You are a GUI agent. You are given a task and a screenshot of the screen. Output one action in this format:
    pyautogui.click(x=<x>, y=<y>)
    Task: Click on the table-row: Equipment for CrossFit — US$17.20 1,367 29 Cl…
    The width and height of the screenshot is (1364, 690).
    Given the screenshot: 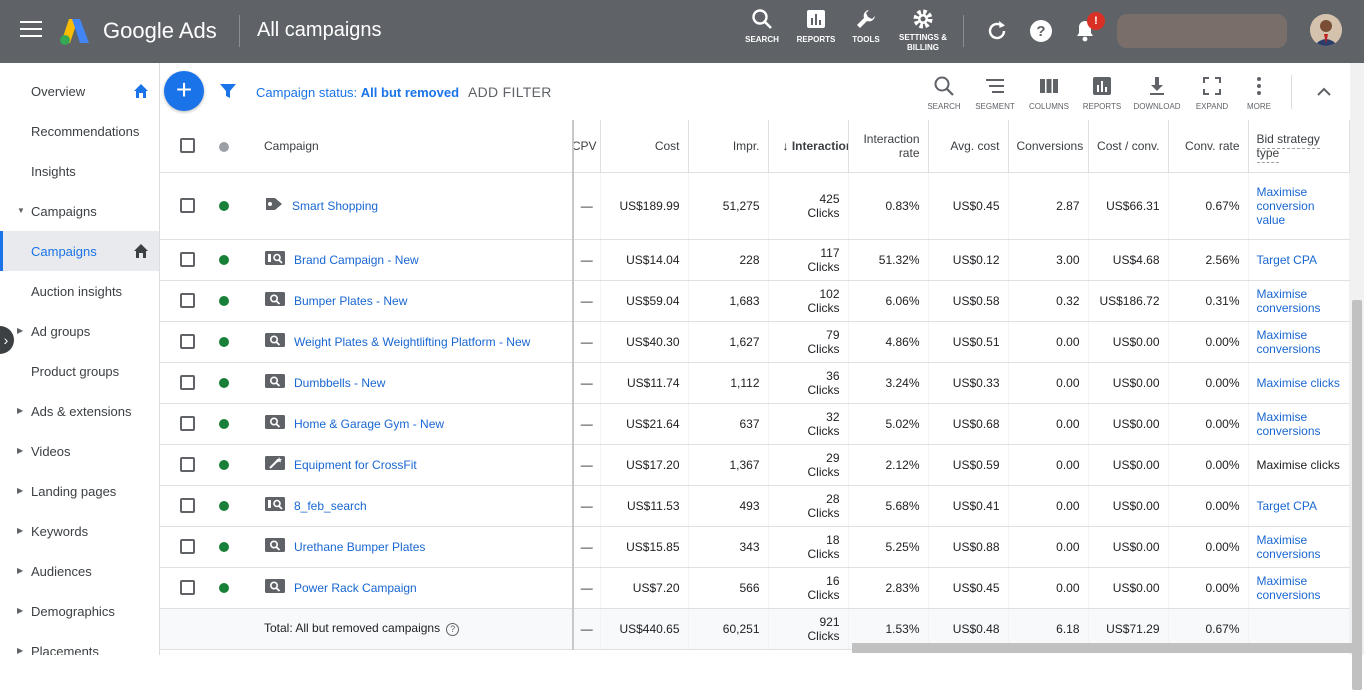 What is the action you would take?
    pyautogui.click(x=755, y=465)
    